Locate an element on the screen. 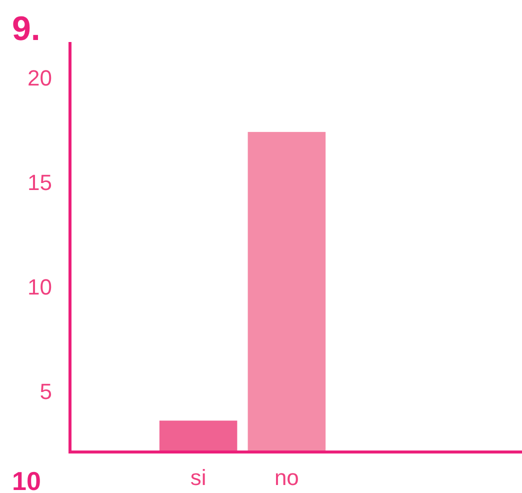  x-tick-label: si is located at coordinates (198, 477).